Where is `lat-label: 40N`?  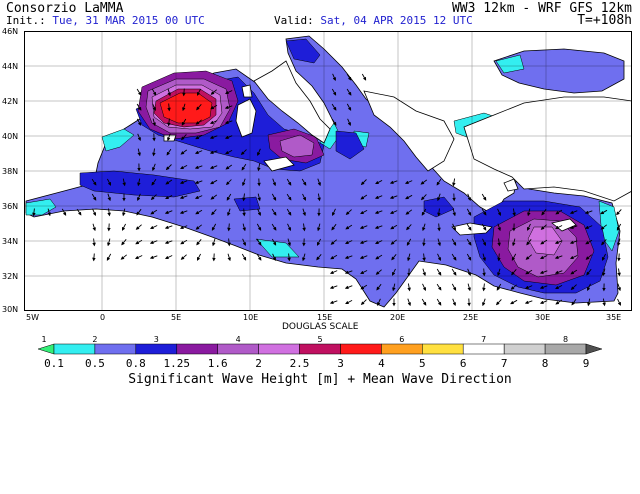
lat-label: 40N is located at coordinates (10, 136).